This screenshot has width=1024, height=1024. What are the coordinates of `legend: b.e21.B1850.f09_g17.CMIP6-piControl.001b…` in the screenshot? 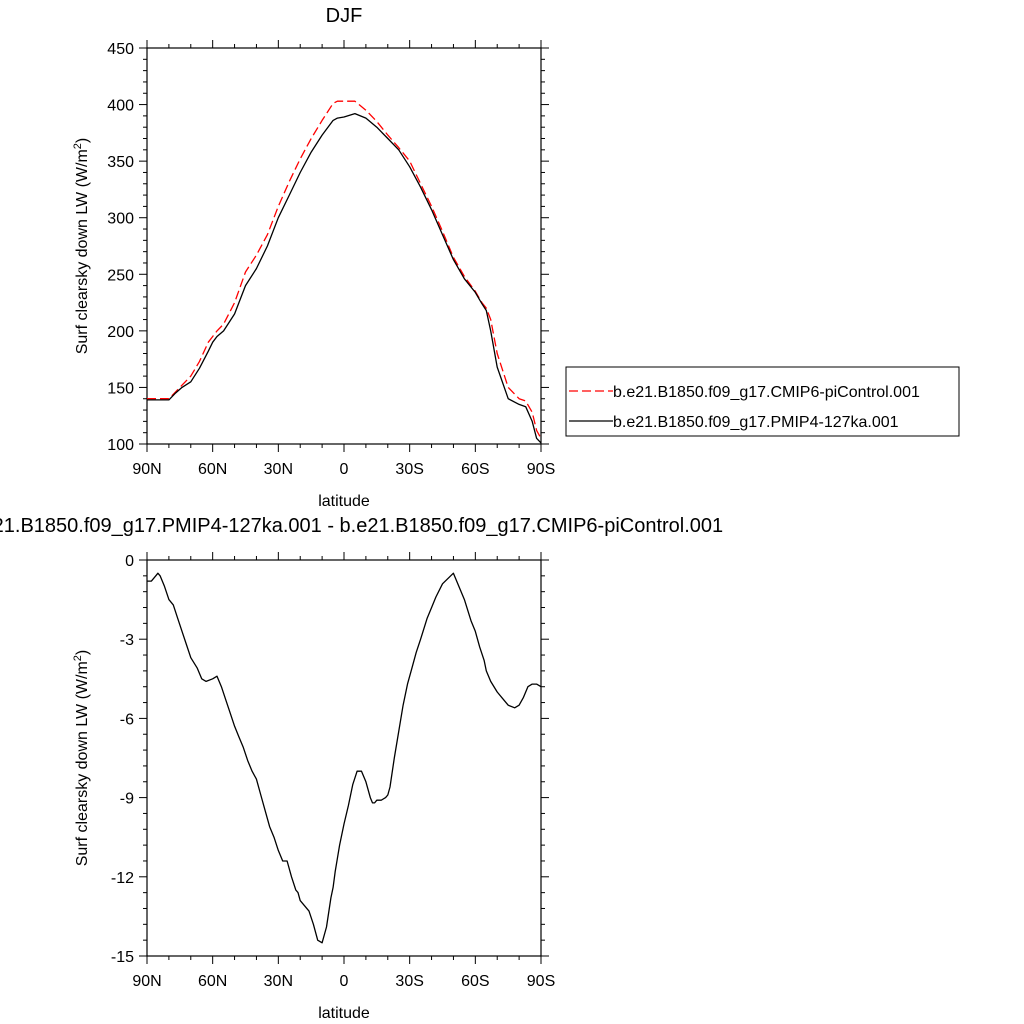 It's located at (762, 401).